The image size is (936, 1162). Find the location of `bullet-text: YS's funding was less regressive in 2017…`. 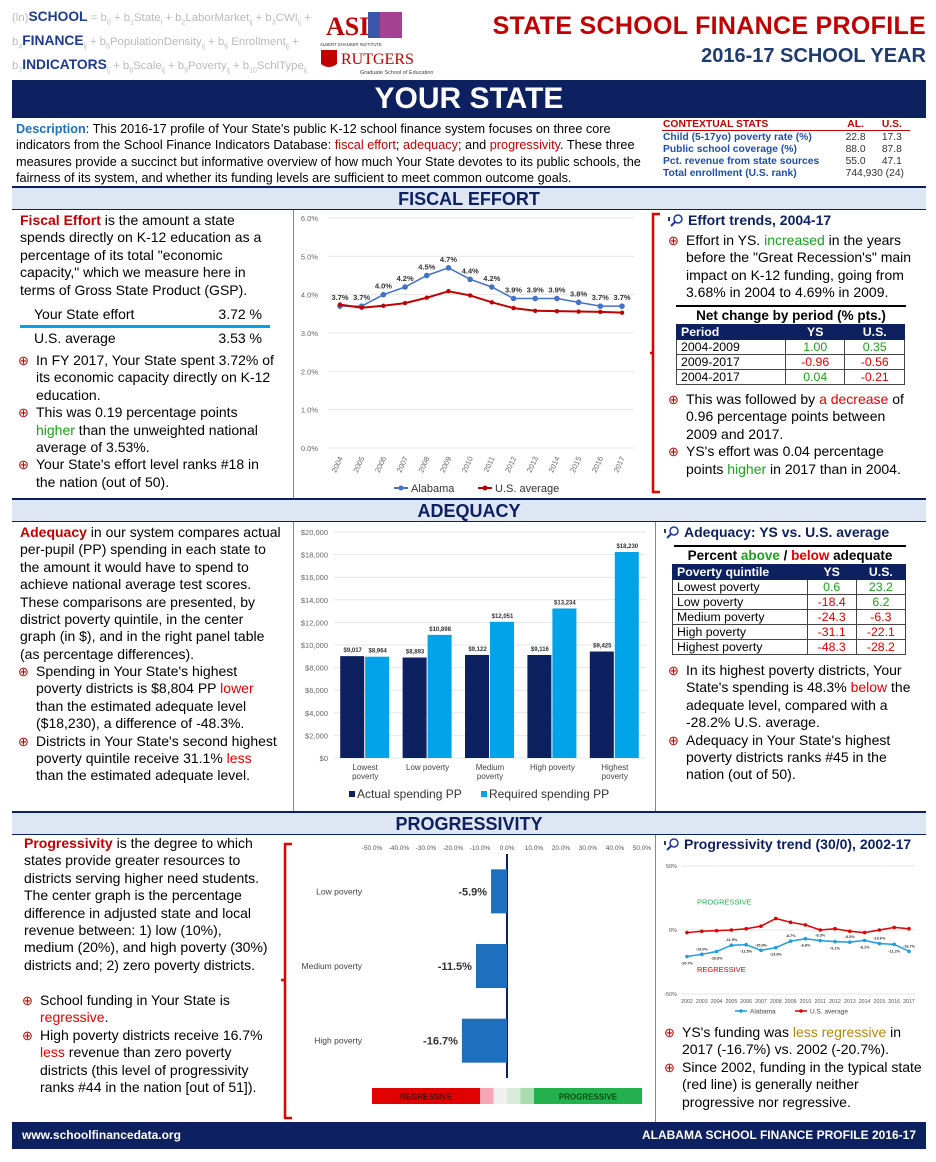

bullet-text: YS's funding was less regressive in 2017… is located at coordinates (802, 1041).